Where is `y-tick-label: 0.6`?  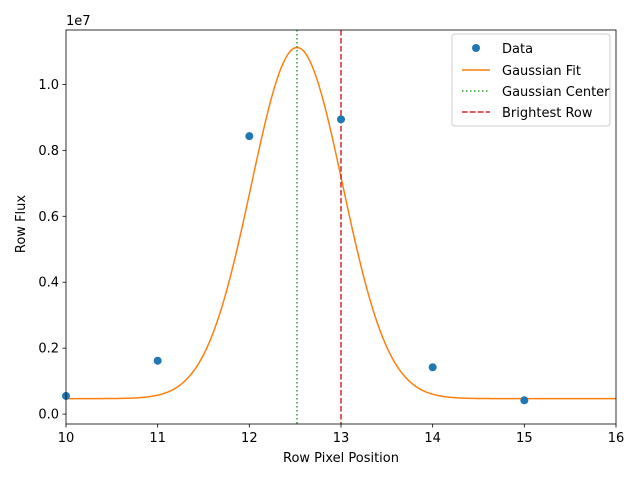
y-tick-label: 0.6 is located at coordinates (48, 217).